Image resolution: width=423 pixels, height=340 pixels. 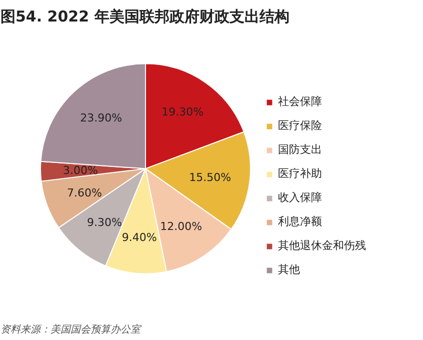 I want to click on legend-label: 收入保障, so click(x=300, y=197).